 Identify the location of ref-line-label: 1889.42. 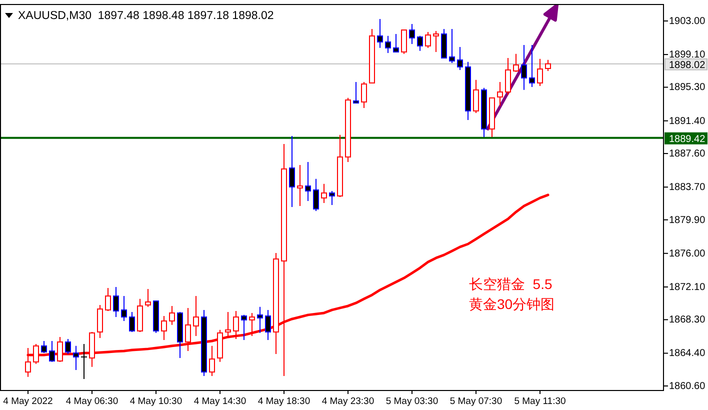
(687, 139).